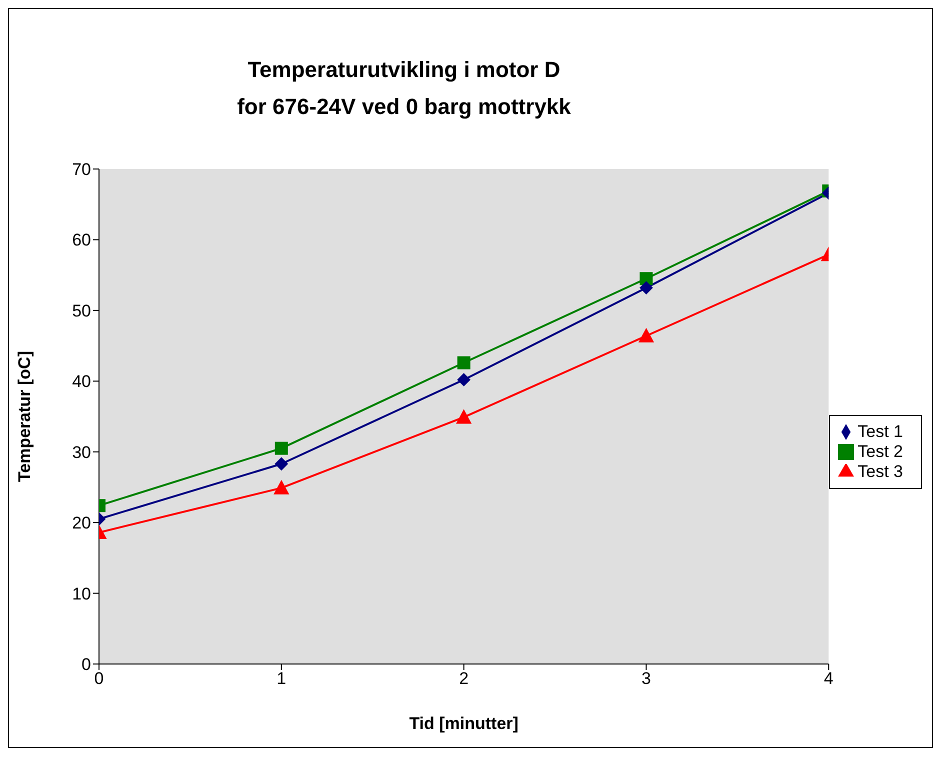  I want to click on y-tick-label: 10, so click(81, 594).